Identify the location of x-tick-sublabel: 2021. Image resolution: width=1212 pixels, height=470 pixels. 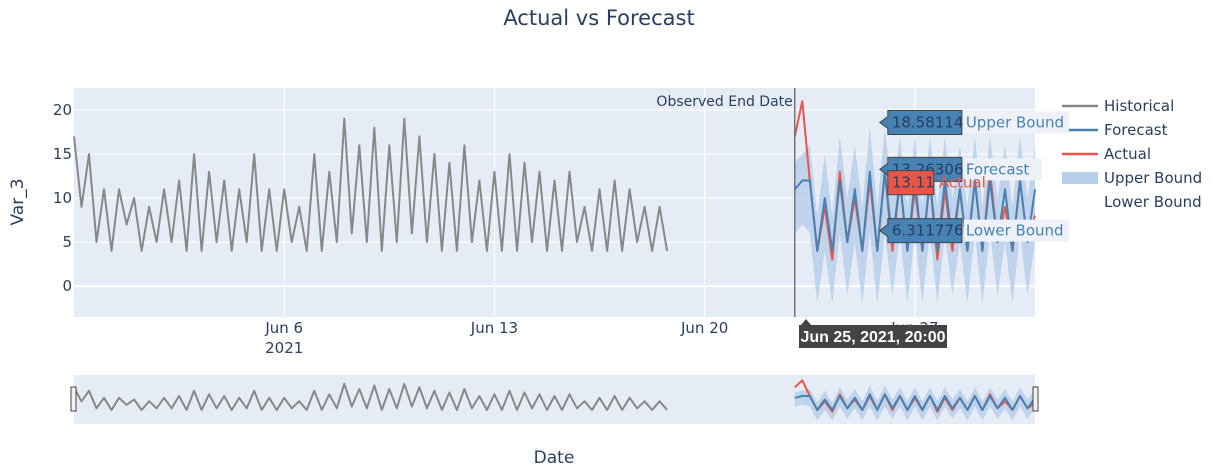
(284, 348).